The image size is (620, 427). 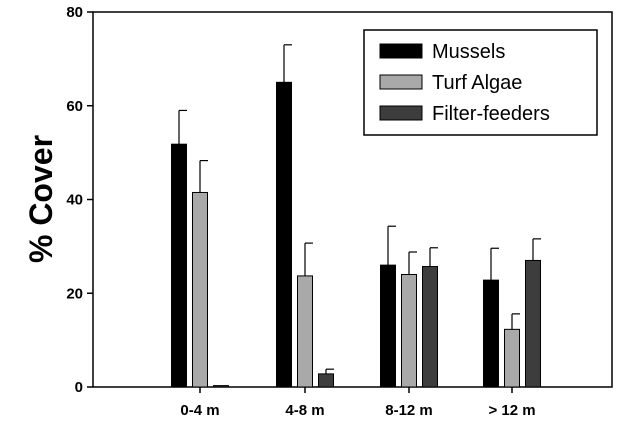 What do you see at coordinates (468, 52) in the screenshot?
I see `legend-label: Mussels` at bounding box center [468, 52].